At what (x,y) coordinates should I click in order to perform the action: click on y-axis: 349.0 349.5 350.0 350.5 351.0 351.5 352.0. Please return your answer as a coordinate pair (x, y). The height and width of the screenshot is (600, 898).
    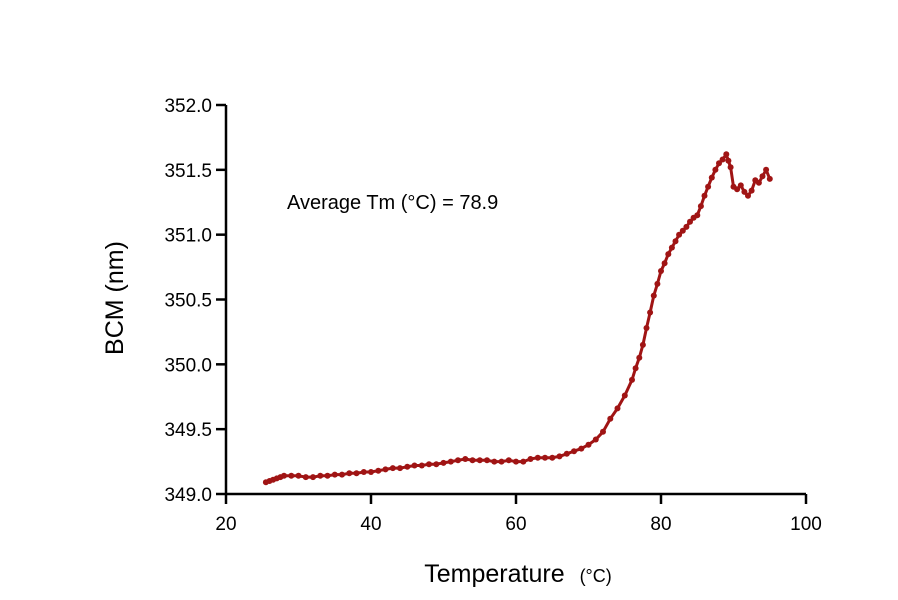
    Looking at the image, I should click on (196, 301).